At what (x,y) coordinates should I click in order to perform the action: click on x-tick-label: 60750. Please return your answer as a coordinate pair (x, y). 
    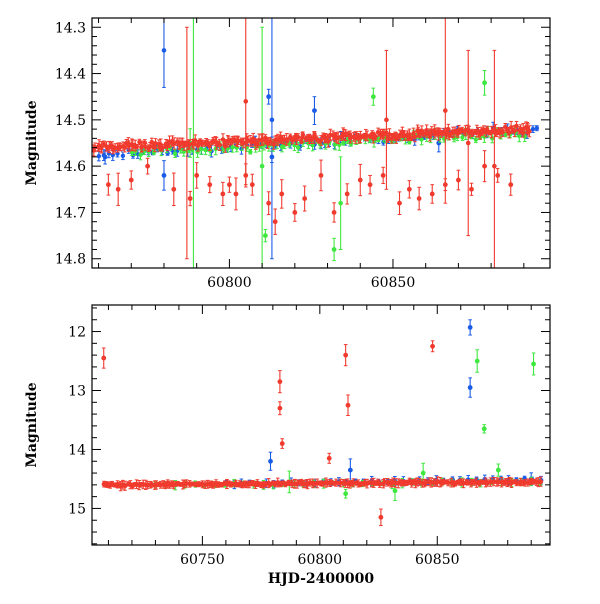
    Looking at the image, I should click on (202, 560).